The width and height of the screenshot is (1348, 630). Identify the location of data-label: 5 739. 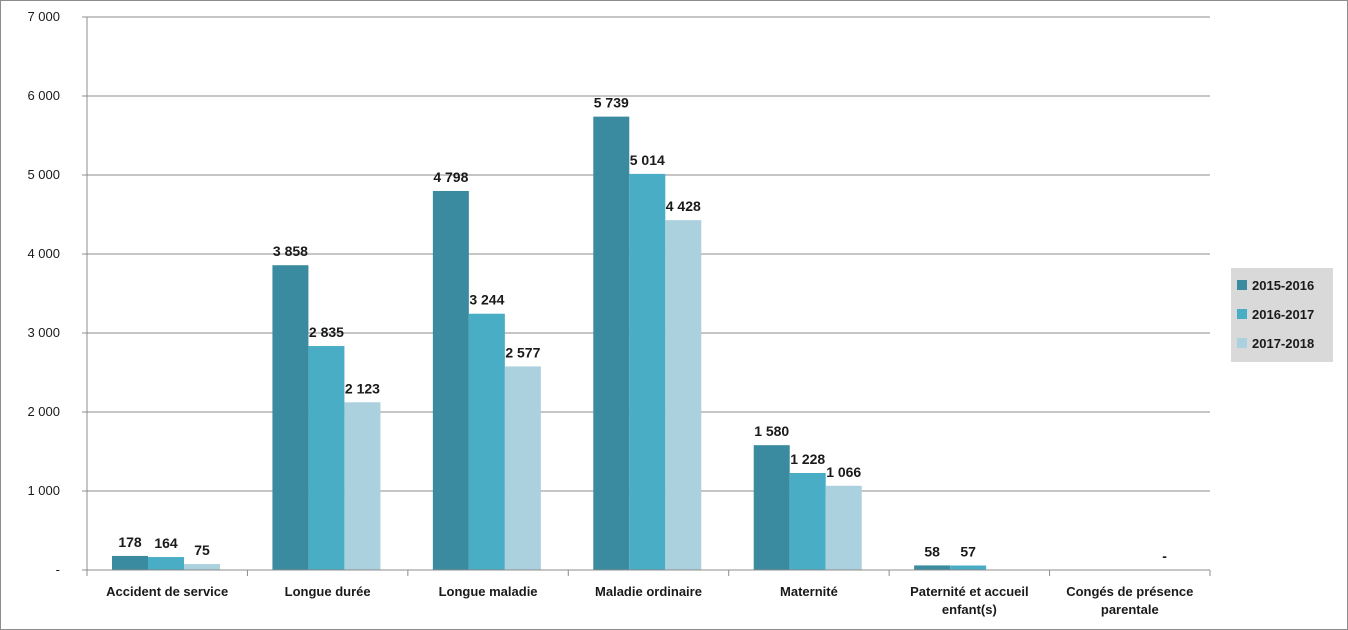
(611, 103).